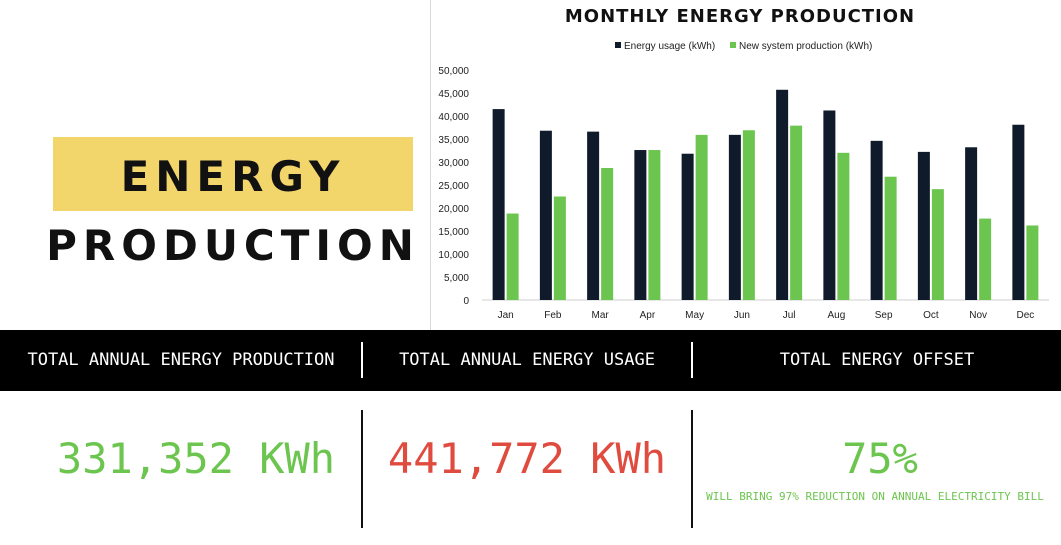  What do you see at coordinates (233, 245) in the screenshot?
I see `heading-line-2: PRODUCTION` at bounding box center [233, 245].